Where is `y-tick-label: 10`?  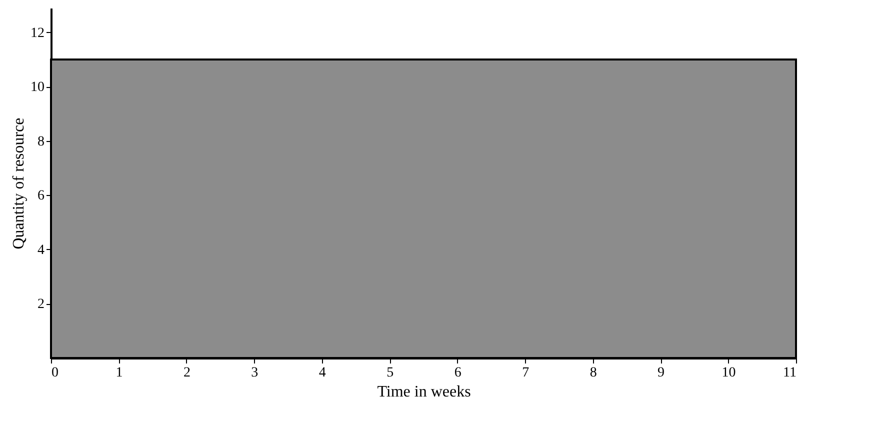 y-tick-label: 10 is located at coordinates (37, 88).